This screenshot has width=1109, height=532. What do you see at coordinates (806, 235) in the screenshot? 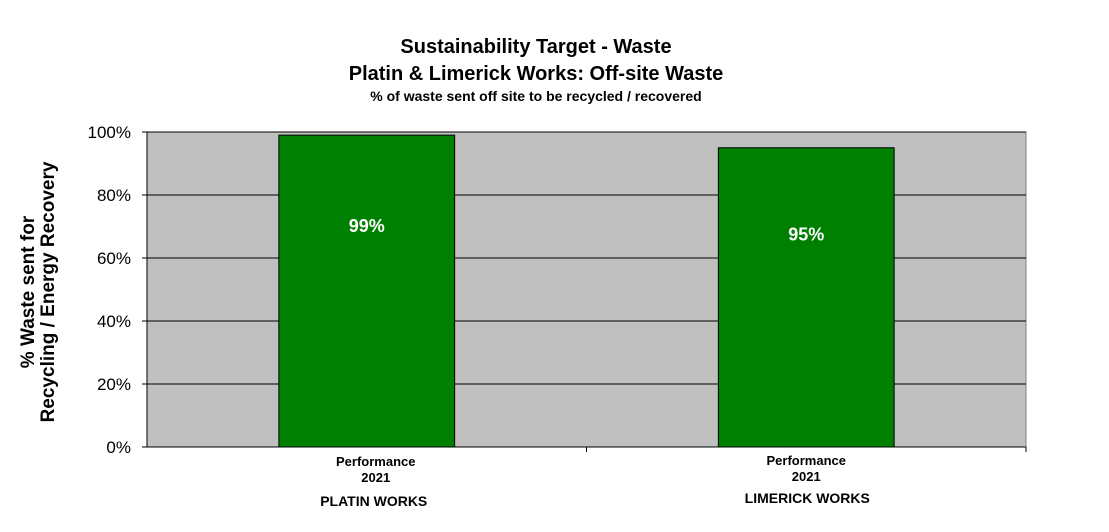
I see `data-label-1: 95%` at bounding box center [806, 235].